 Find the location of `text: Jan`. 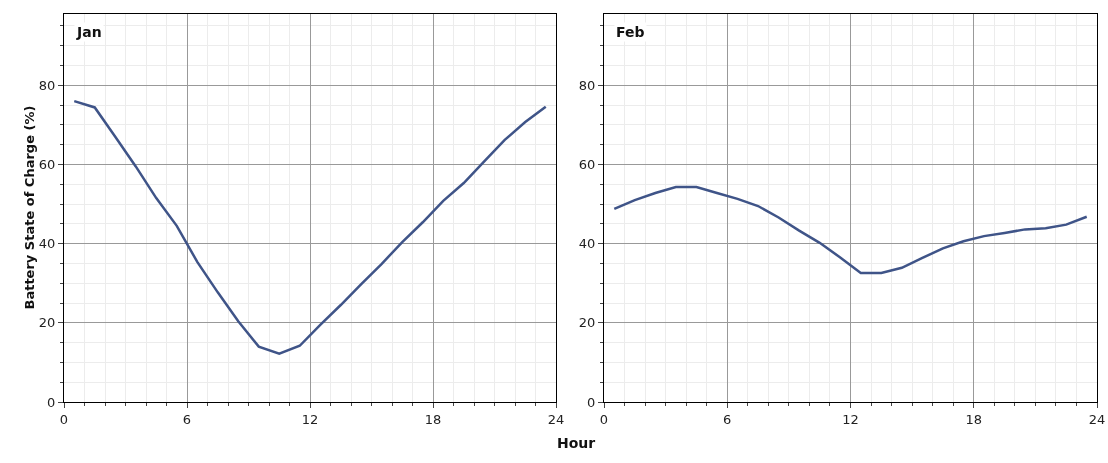

text: Jan is located at coordinates (89, 32).